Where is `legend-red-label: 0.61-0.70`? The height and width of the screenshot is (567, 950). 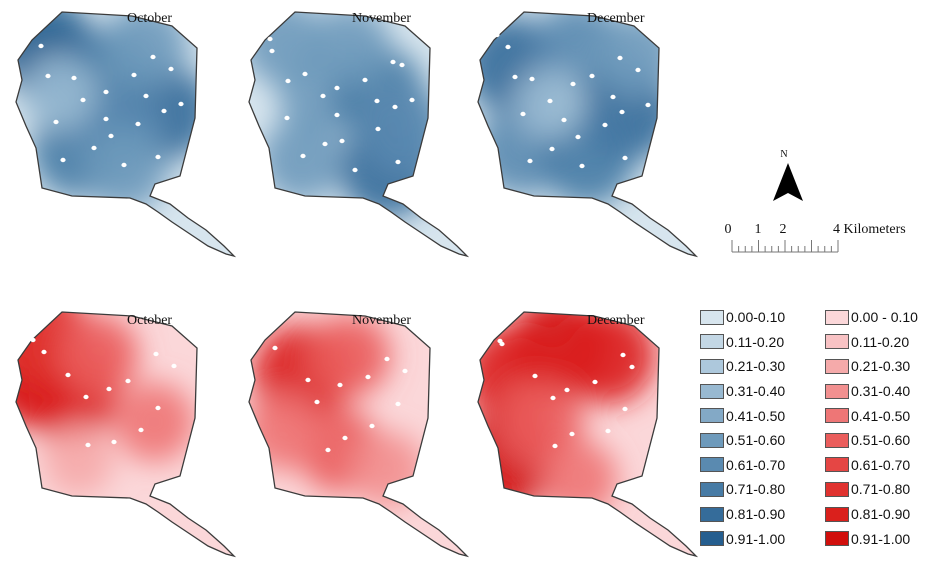
legend-red-label: 0.61-0.70 is located at coordinates (881, 464).